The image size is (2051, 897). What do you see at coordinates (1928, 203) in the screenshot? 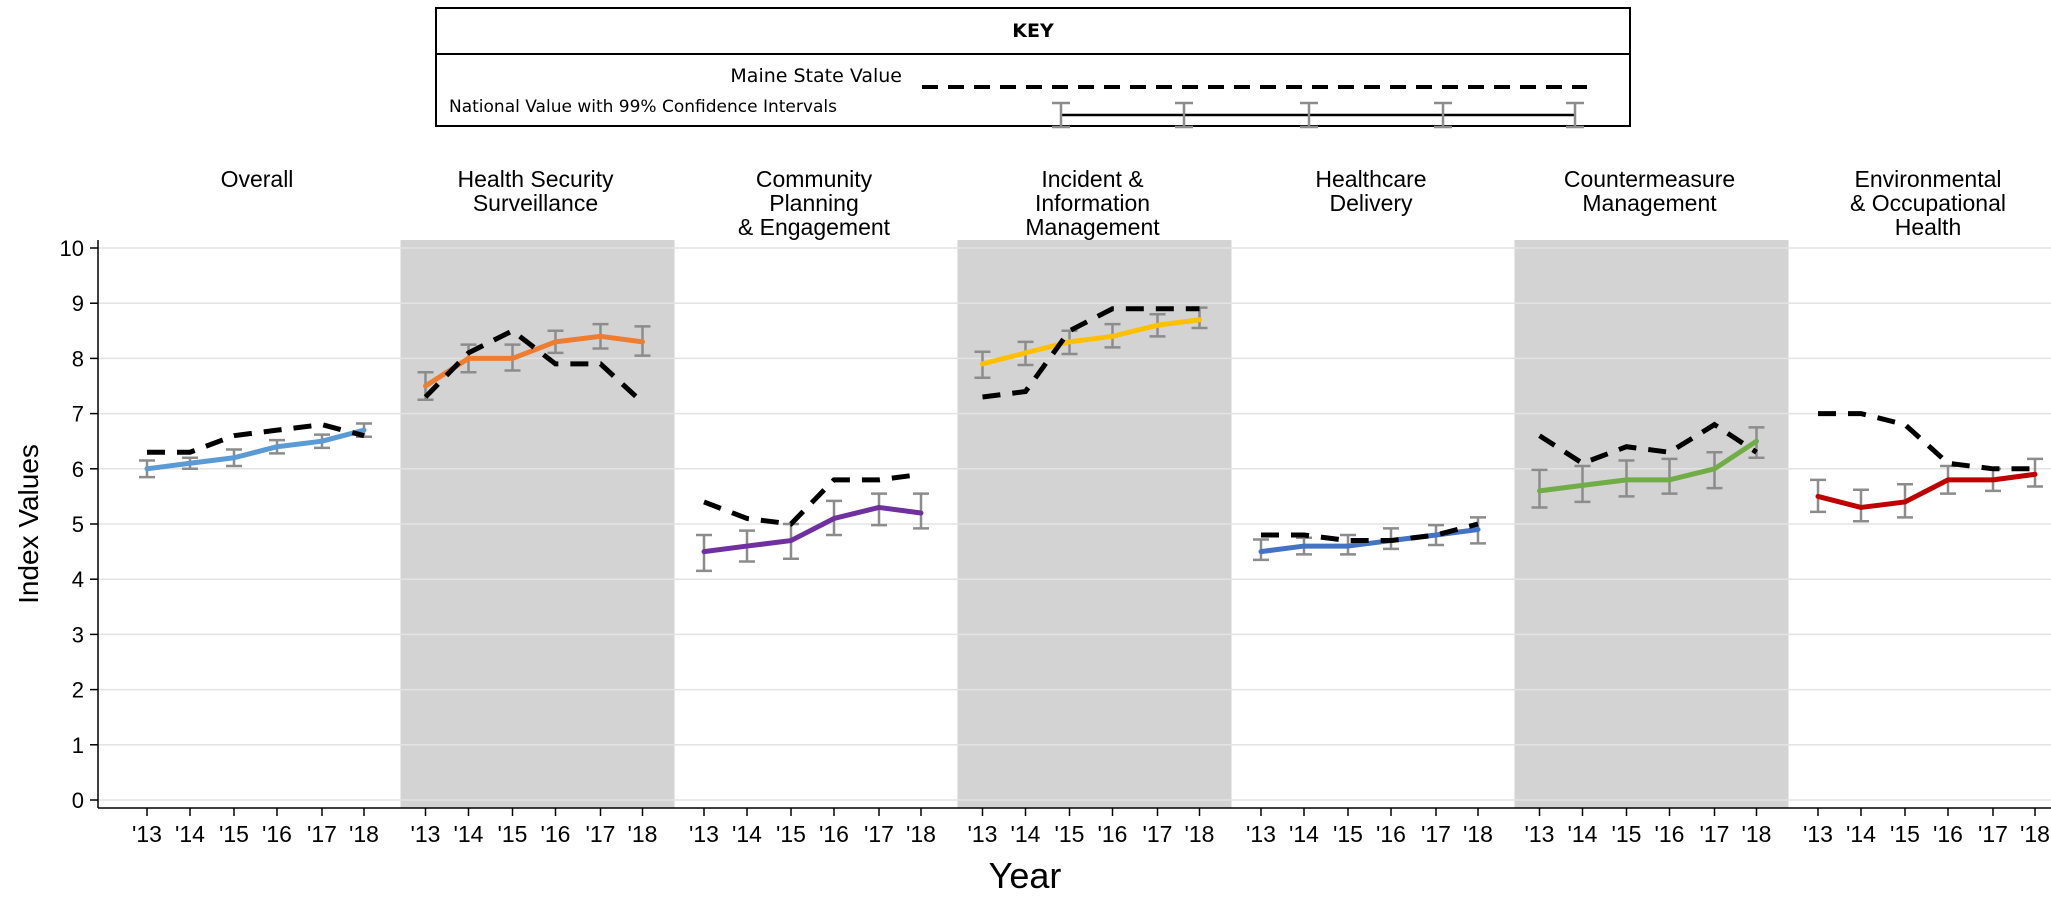
I see `panel-title: & Occupational` at bounding box center [1928, 203].